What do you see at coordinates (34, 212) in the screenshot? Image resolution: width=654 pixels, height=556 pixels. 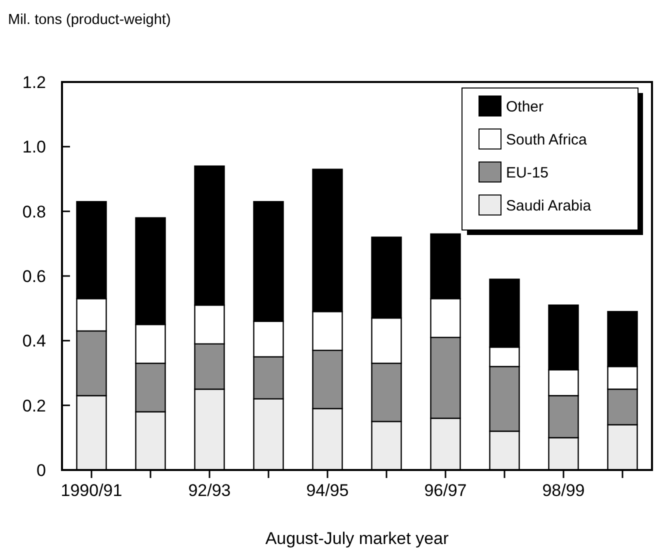 I see `y-tick-label: 0.8` at bounding box center [34, 212].